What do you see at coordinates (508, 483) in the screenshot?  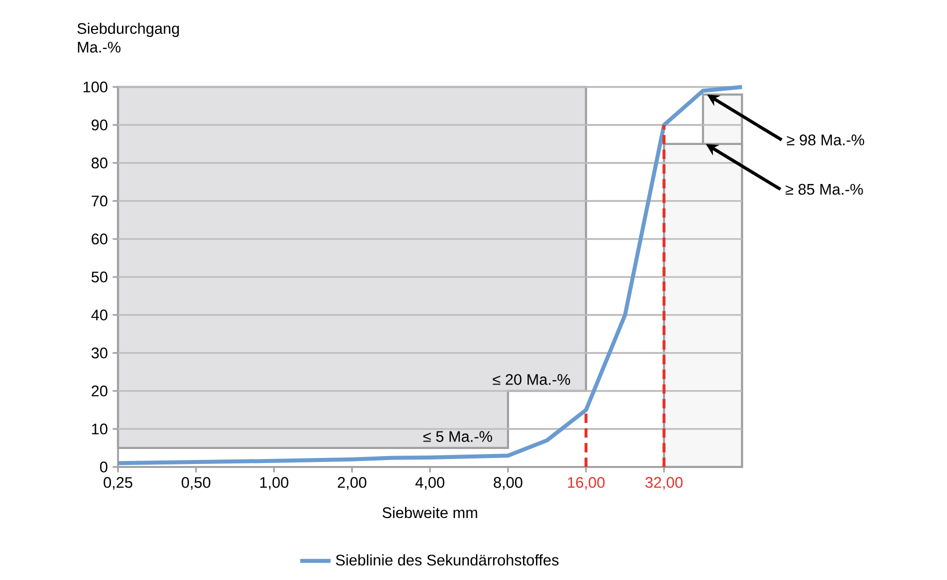 I see `x-tick-label: 8,00` at bounding box center [508, 483].